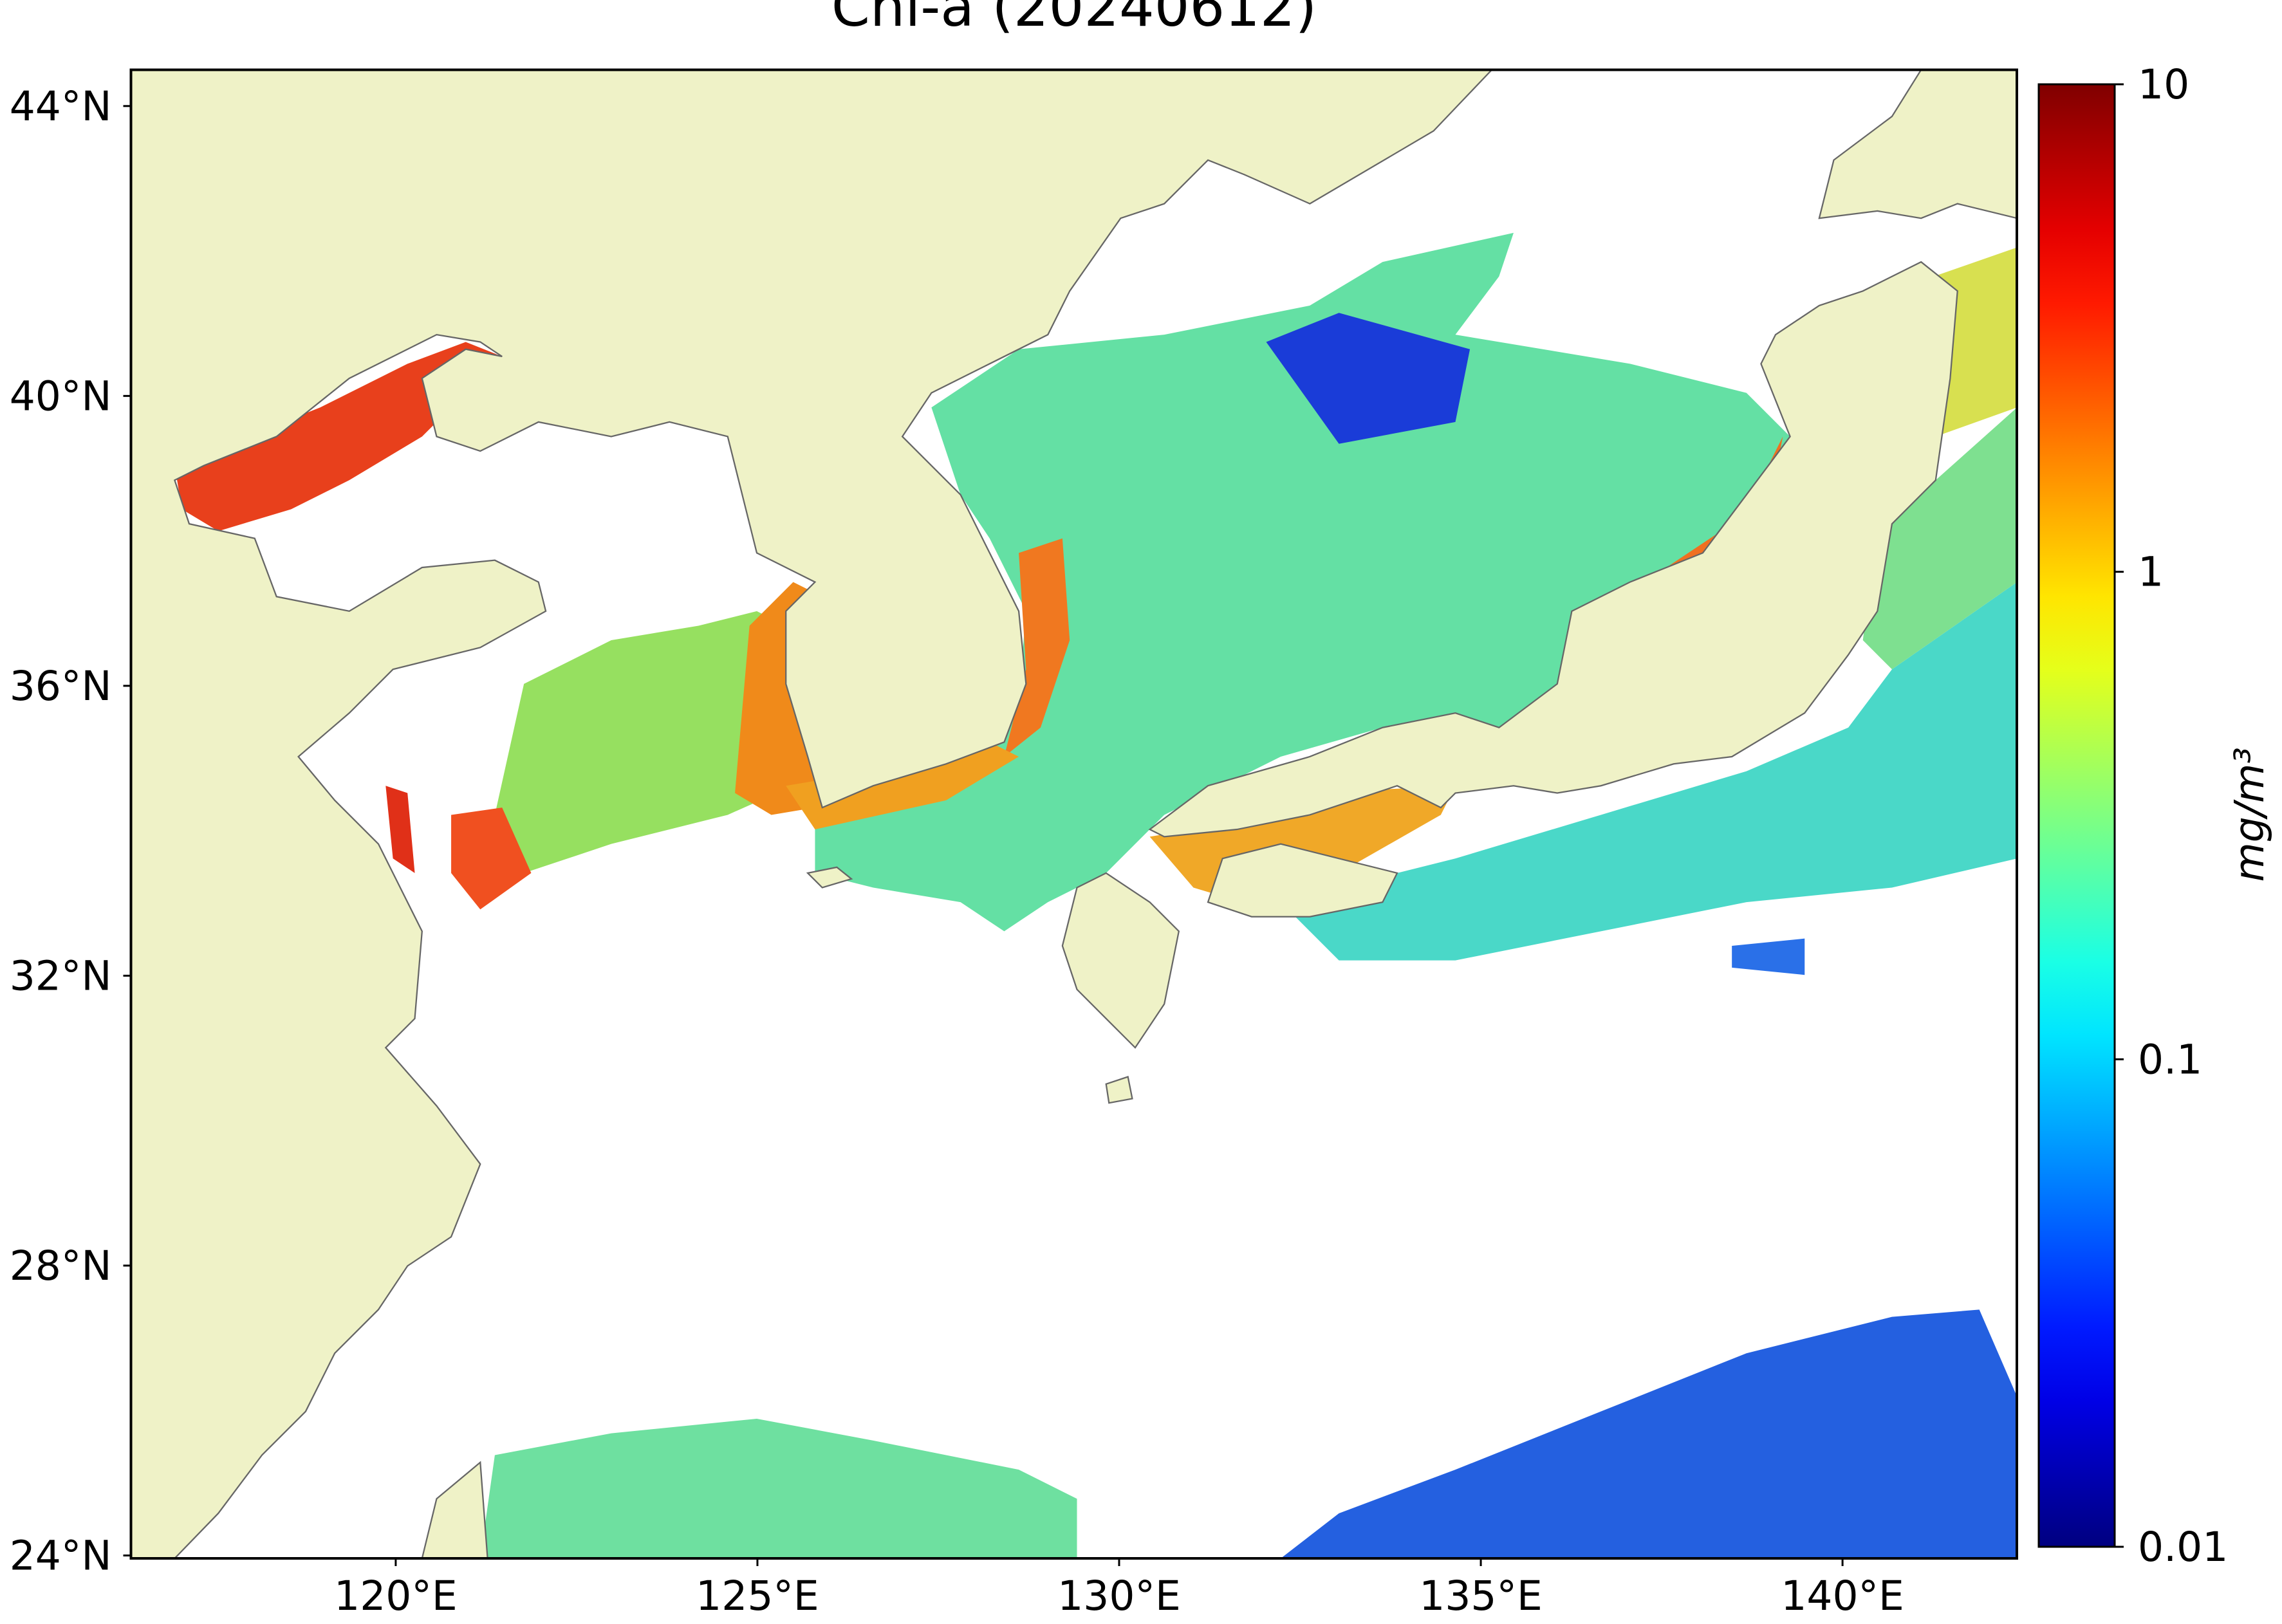 The width and height of the screenshot is (2282, 1624). What do you see at coordinates (2249, 814) in the screenshot?
I see `colorbar-label: mg/m³` at bounding box center [2249, 814].